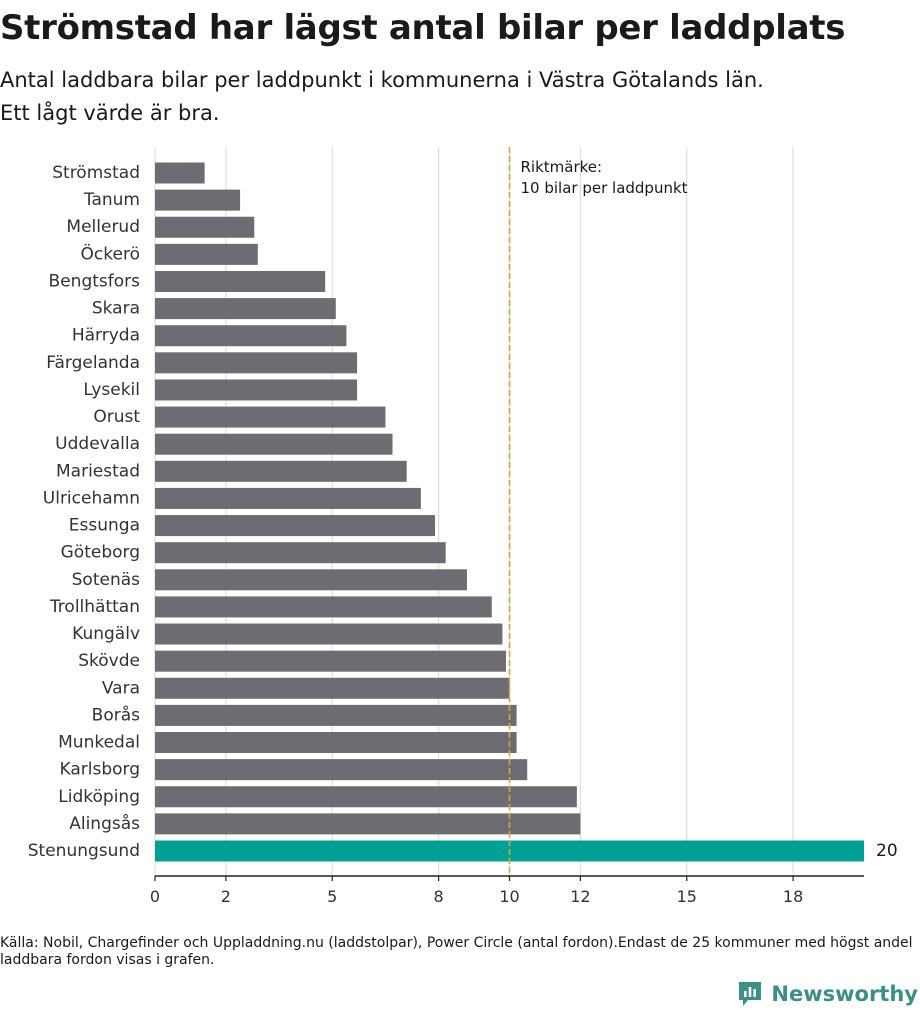 This screenshot has height=1010, width=920. Describe the element at coordinates (887, 851) in the screenshot. I see `data-label-Stenungsund: 20` at that location.